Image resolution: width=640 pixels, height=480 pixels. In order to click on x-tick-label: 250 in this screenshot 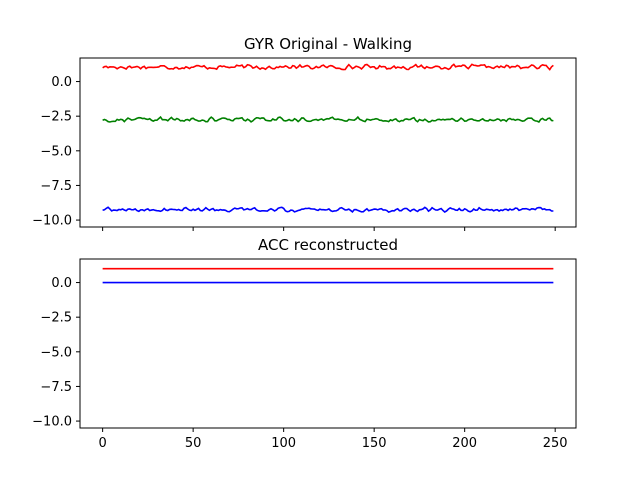, I will do `click(555, 443)`.